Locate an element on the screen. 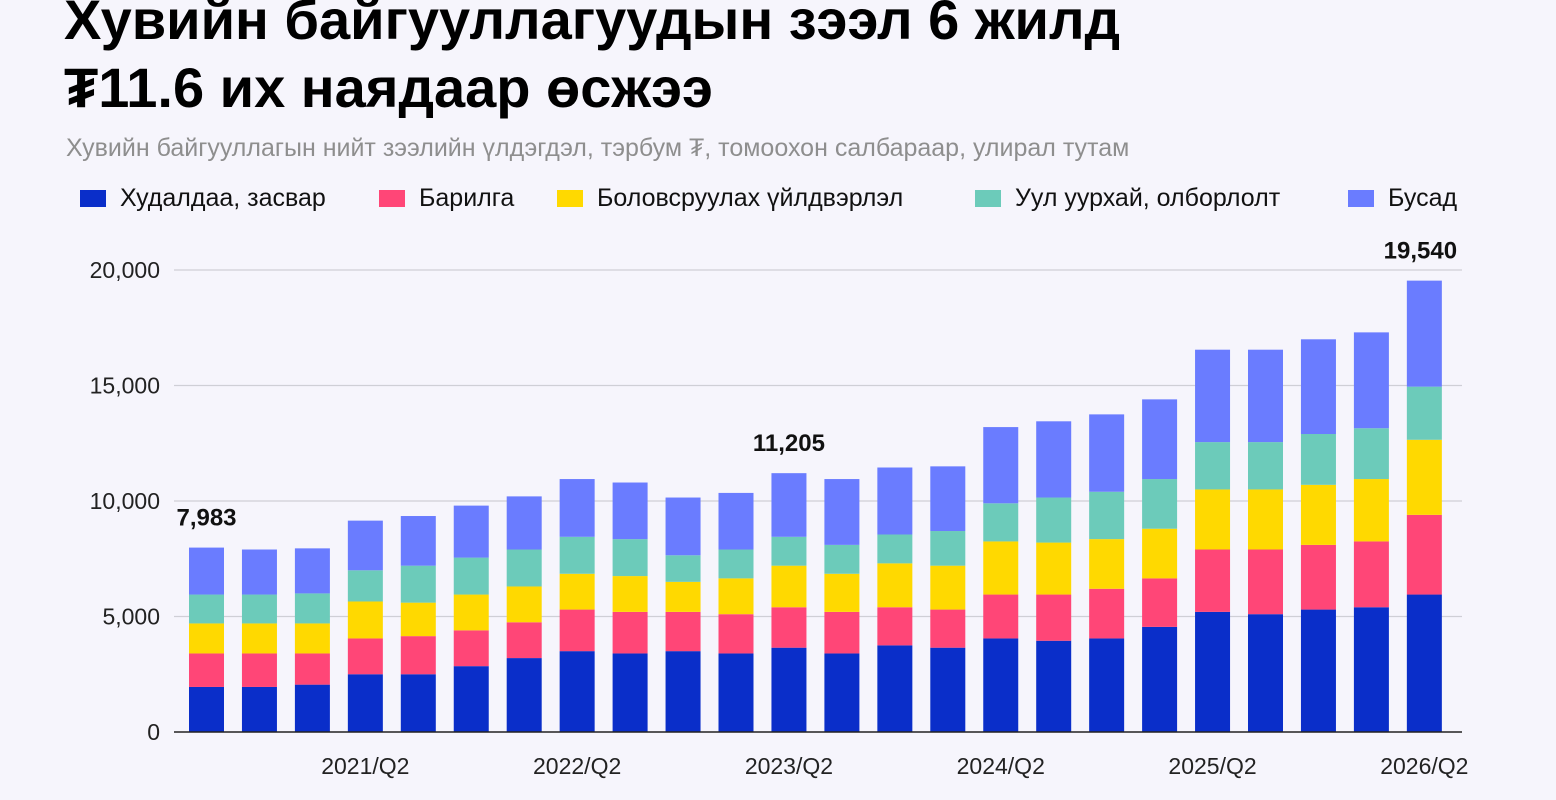  x-tick-label: 2022/Q2 is located at coordinates (577, 766).